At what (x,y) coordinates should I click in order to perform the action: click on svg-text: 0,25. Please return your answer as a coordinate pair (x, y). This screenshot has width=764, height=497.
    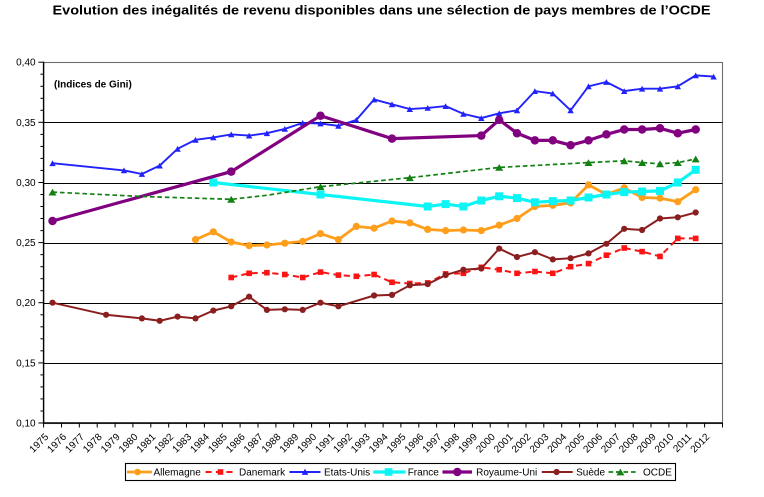
    Looking at the image, I should click on (26, 243).